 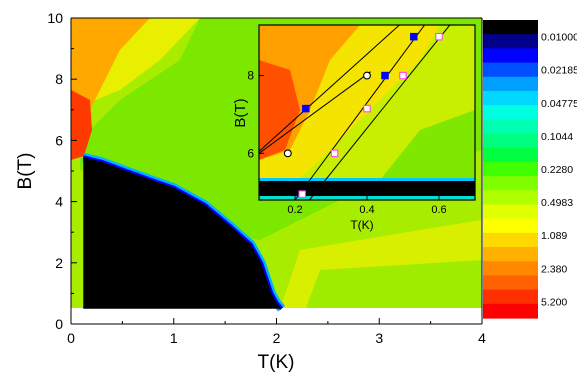 I want to click on main-x-tick-label: 2, so click(x=277, y=338).